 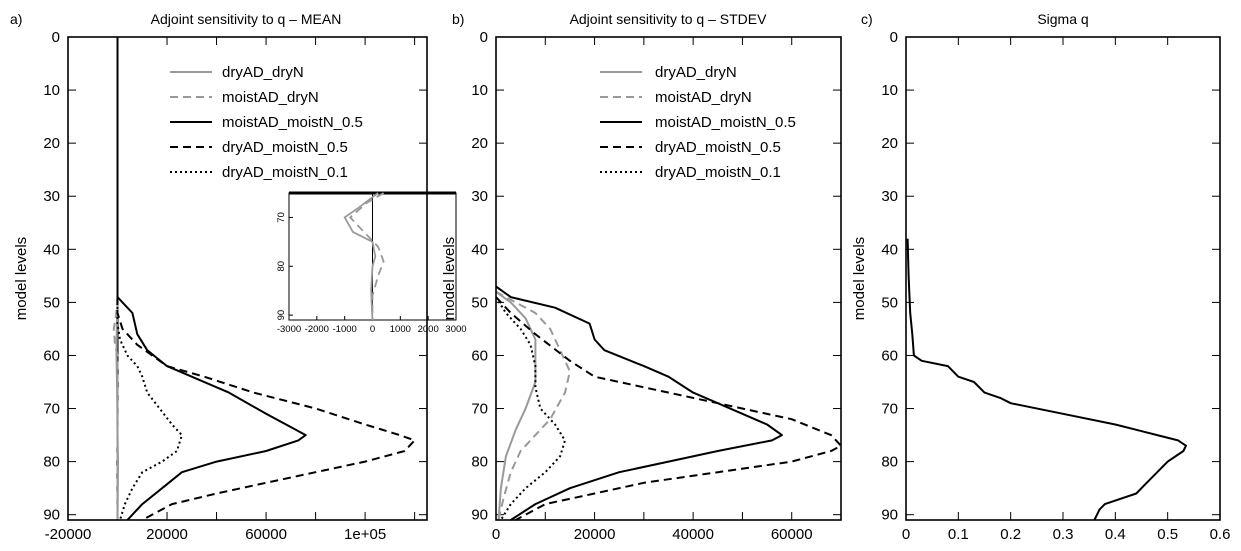 I want to click on inset-x-tick-label: -2000, so click(x=317, y=329).